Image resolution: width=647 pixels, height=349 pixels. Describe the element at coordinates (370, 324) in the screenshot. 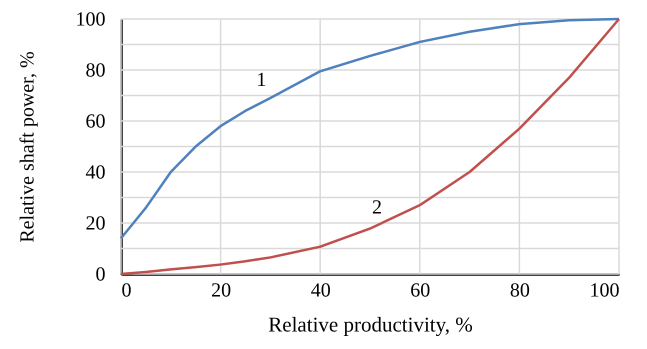

I see `x-axis-title: Relative productivity, %` at that location.